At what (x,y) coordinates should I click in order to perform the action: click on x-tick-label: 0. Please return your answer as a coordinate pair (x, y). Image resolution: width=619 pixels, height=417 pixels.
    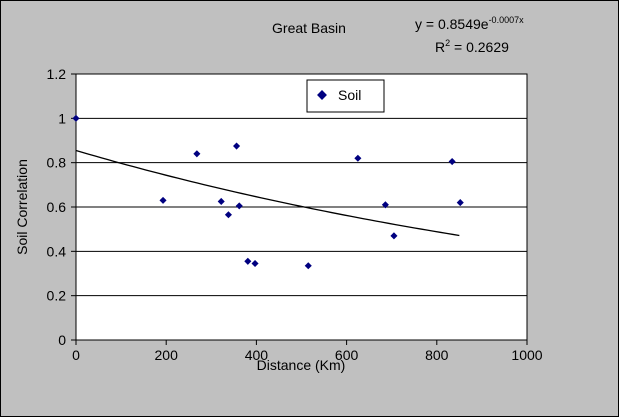
    Looking at the image, I should click on (76, 355).